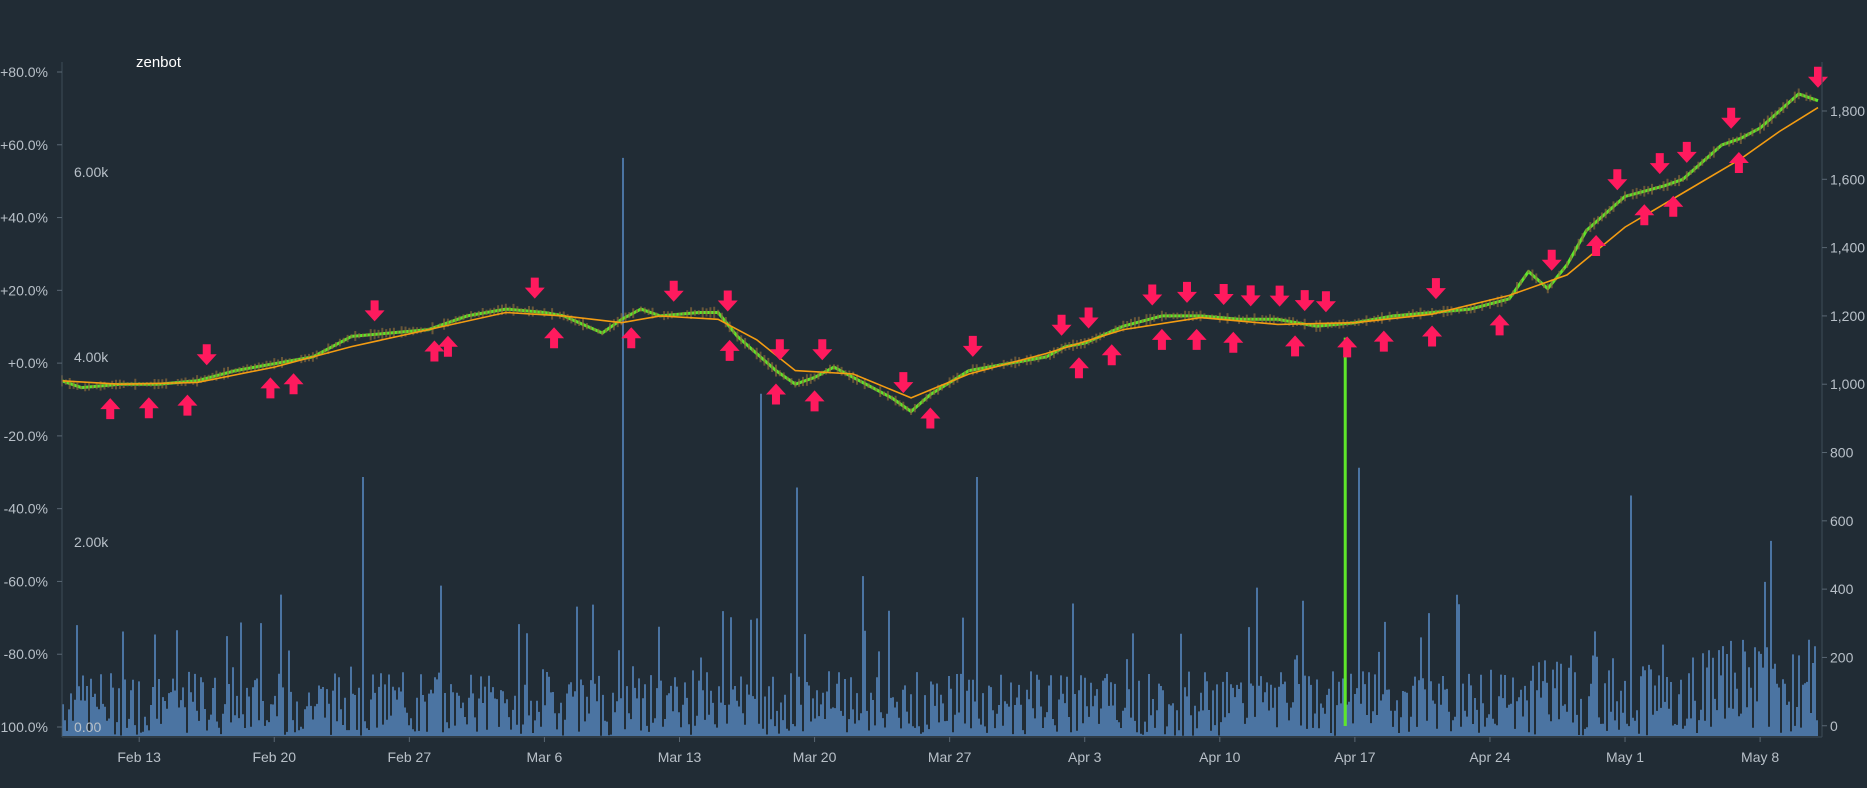 Image resolution: width=1867 pixels, height=788 pixels. I want to click on x-tick-label: May 8, so click(1760, 757).